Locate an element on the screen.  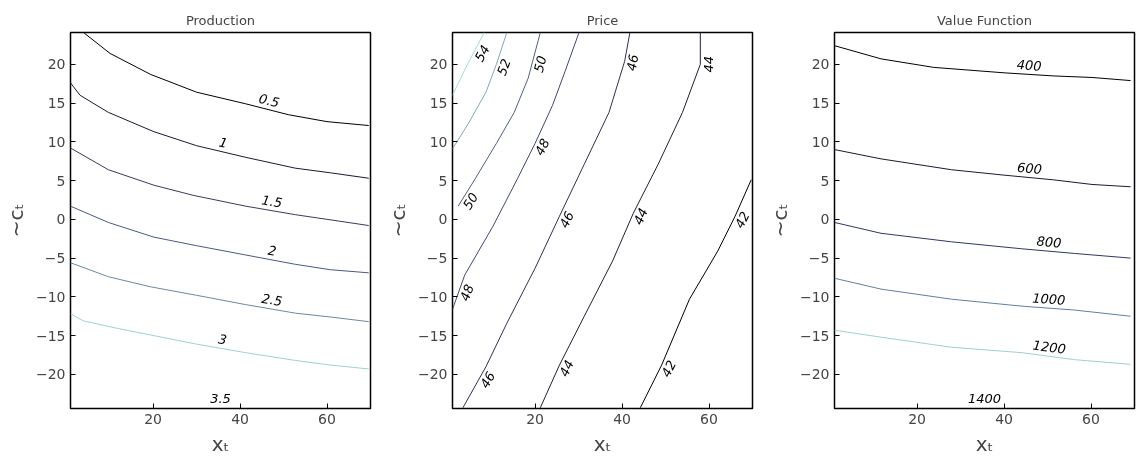
chart-title: Value Function is located at coordinates (984, 20).